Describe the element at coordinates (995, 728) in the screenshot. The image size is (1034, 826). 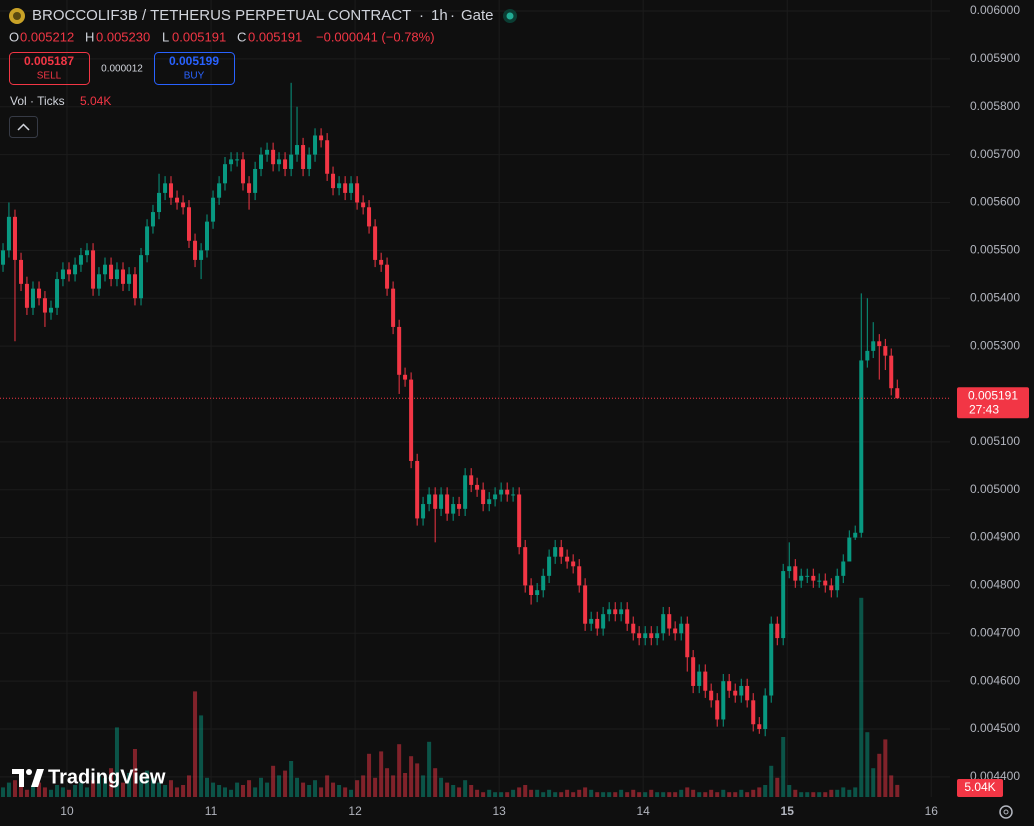
I see `y-tick-label: 0.004500` at that location.